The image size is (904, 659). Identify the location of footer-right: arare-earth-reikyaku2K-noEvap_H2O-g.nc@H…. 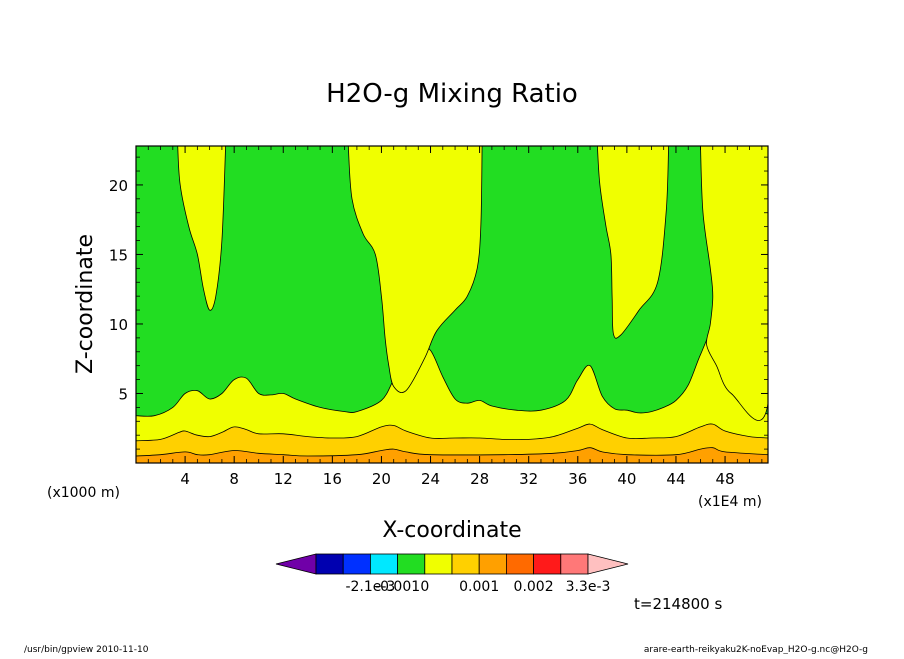
(756, 649).